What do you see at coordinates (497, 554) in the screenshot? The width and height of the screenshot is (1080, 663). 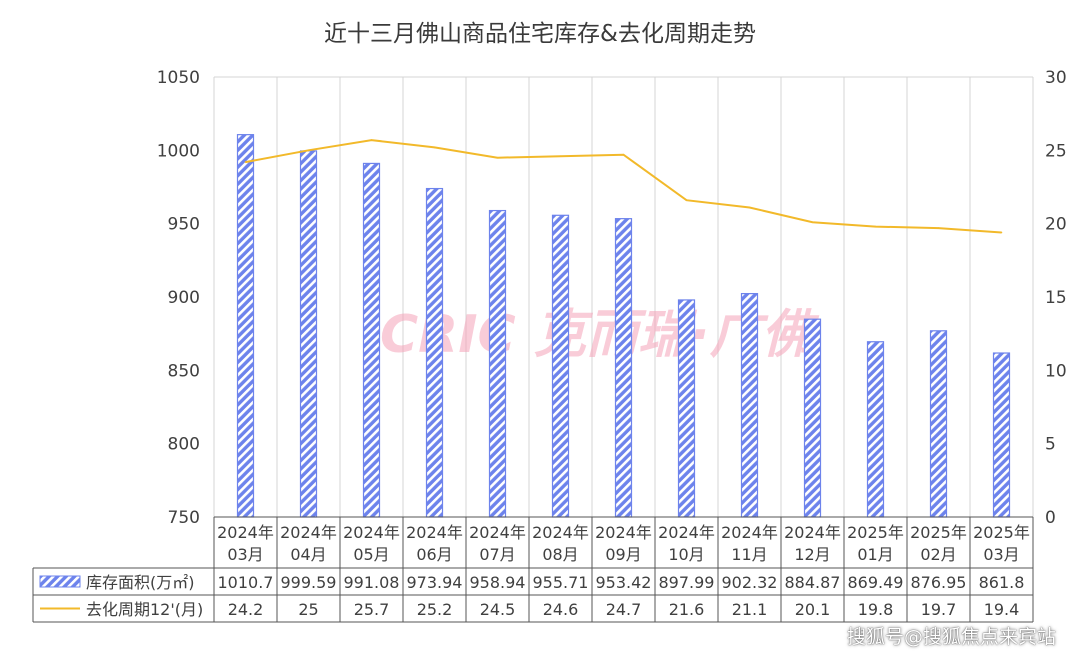 I see `x-tick-label-month: 07月` at bounding box center [497, 554].